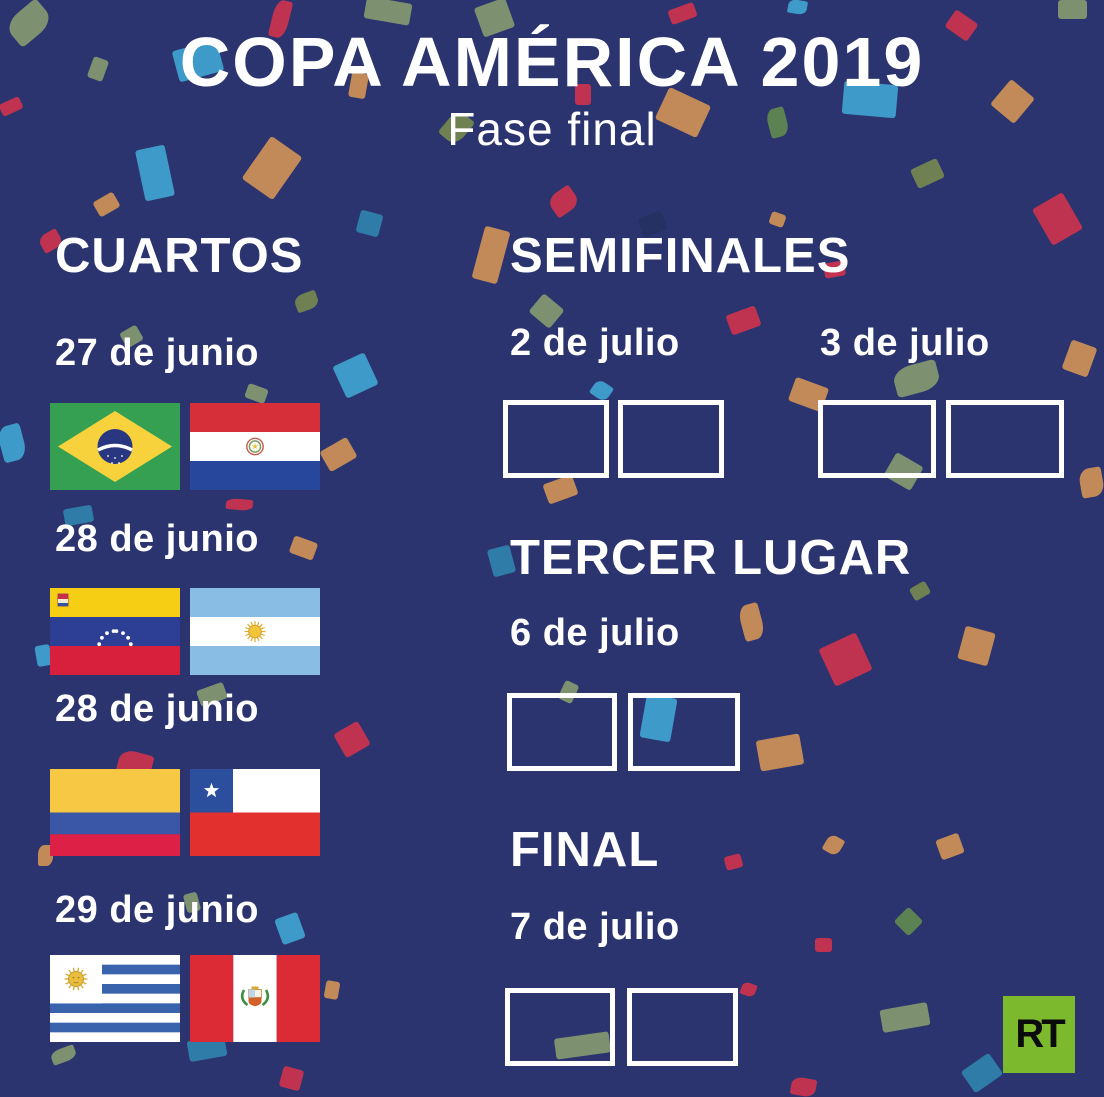  Describe the element at coordinates (562, 732) in the screenshot. I see `tercer-lugar-slot-home` at that location.